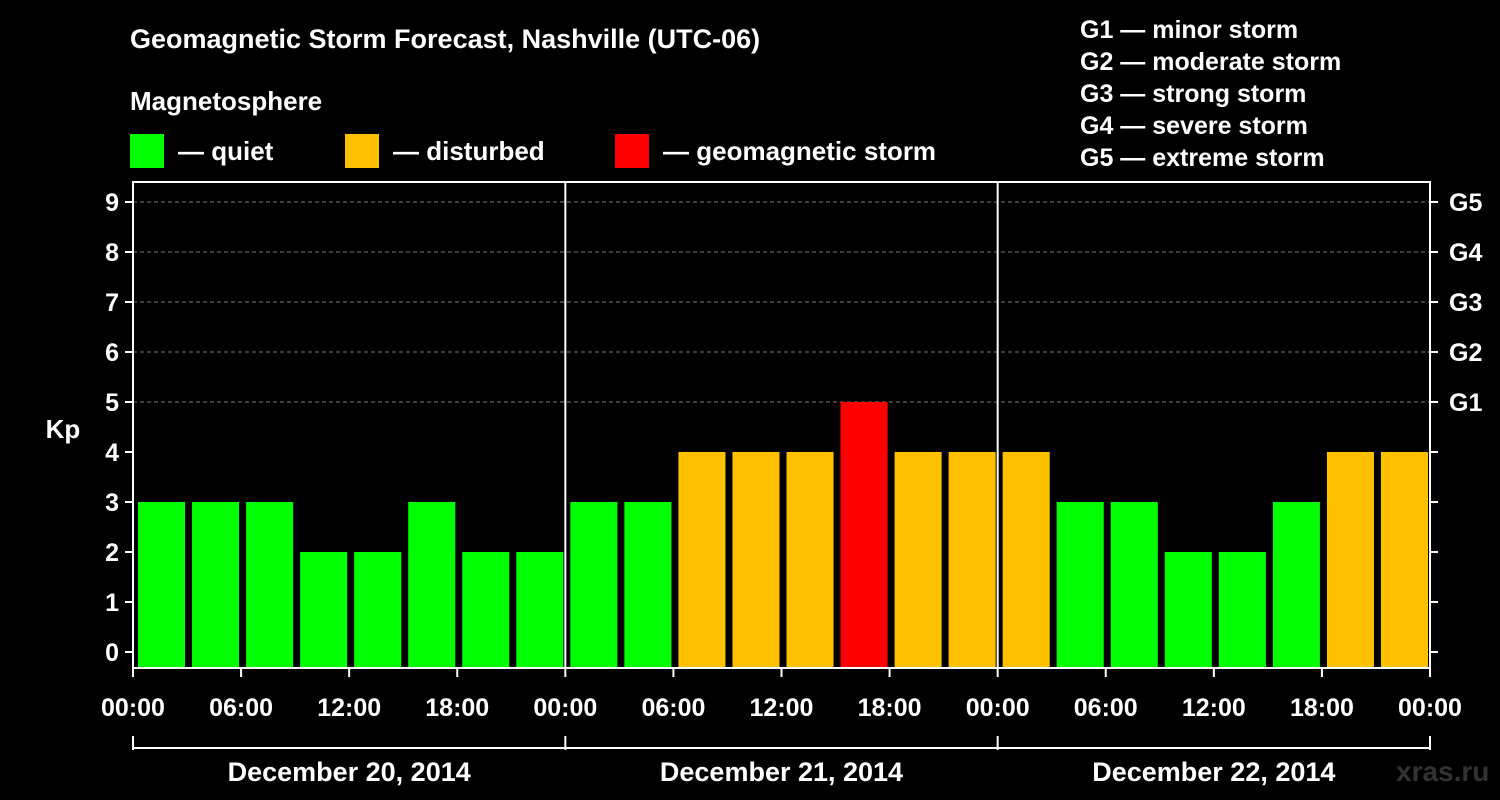  I want to click on legend-label-disturbed: — disturbed, so click(469, 150).